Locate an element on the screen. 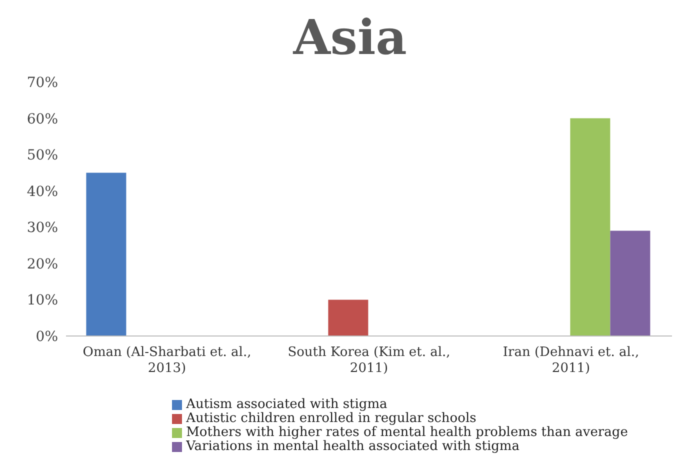 This screenshot has height=462, width=700. chart-title: Asia is located at coordinates (350, 38).